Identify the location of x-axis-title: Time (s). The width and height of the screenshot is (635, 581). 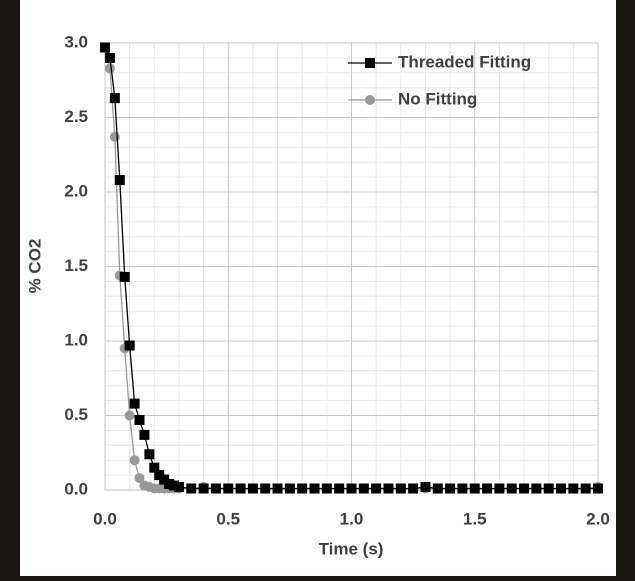
(351, 548).